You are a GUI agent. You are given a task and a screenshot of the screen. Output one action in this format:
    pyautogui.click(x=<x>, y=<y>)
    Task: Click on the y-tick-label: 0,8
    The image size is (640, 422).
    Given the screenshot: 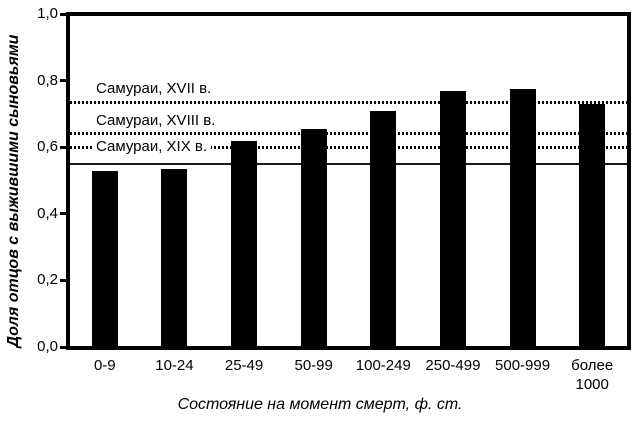 What is the action you would take?
    pyautogui.click(x=47, y=80)
    